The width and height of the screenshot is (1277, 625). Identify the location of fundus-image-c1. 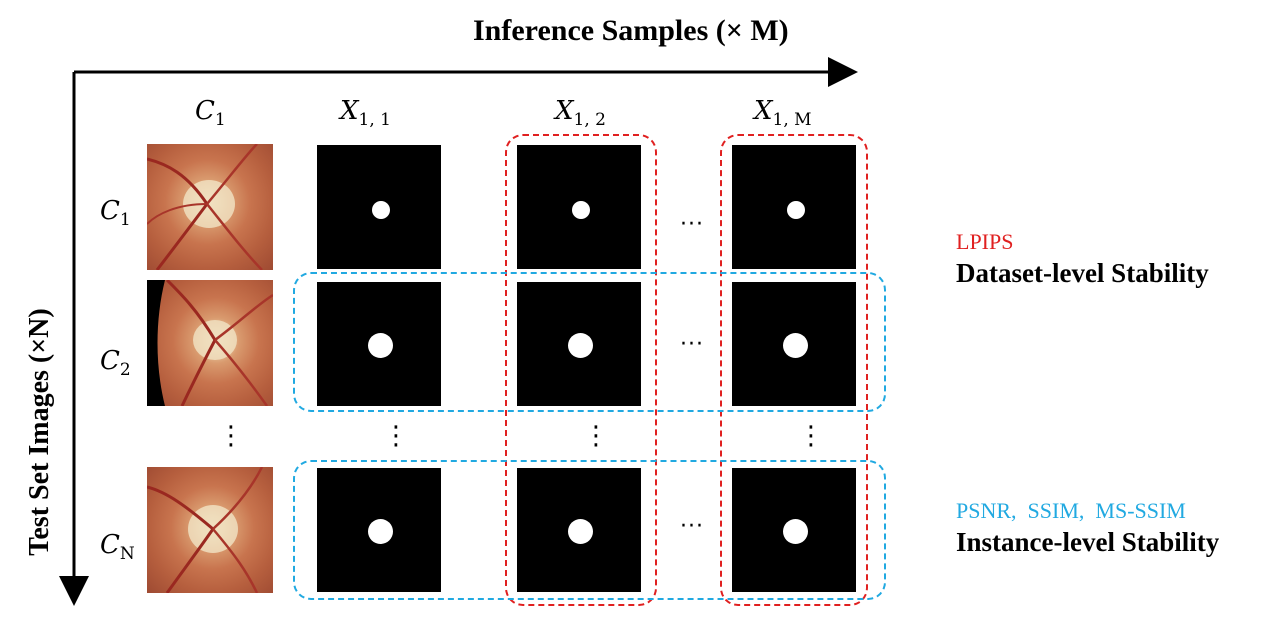
(210, 207).